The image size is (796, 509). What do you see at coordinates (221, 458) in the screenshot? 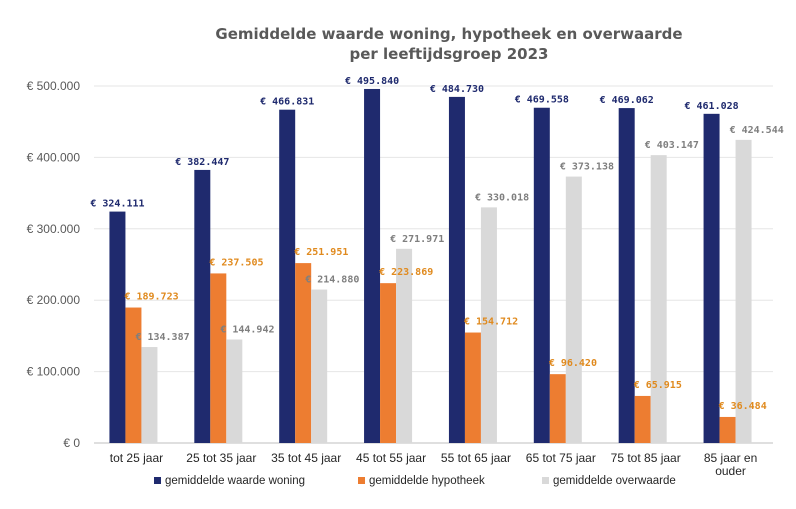
I see `x-tick-label: 25 tot 35 jaar` at bounding box center [221, 458].